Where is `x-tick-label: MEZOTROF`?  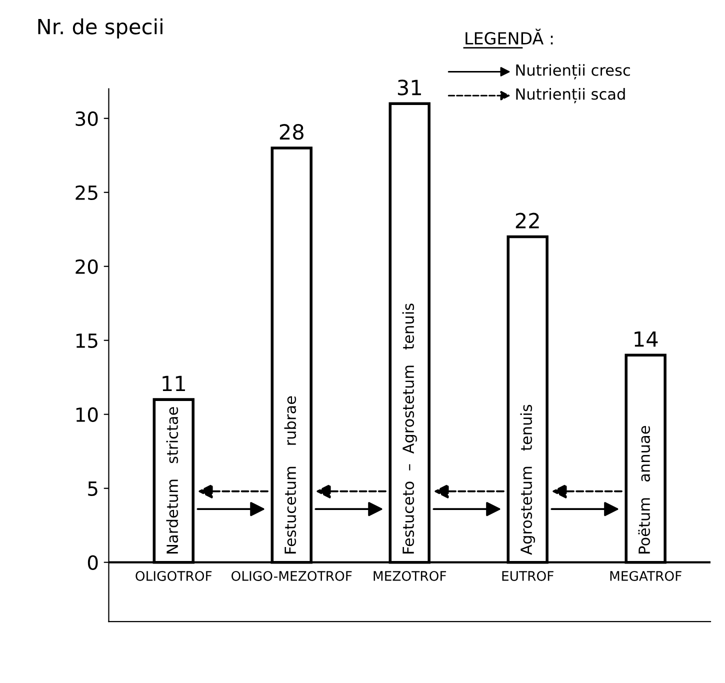 x-tick-label: MEZOTROF is located at coordinates (410, 575).